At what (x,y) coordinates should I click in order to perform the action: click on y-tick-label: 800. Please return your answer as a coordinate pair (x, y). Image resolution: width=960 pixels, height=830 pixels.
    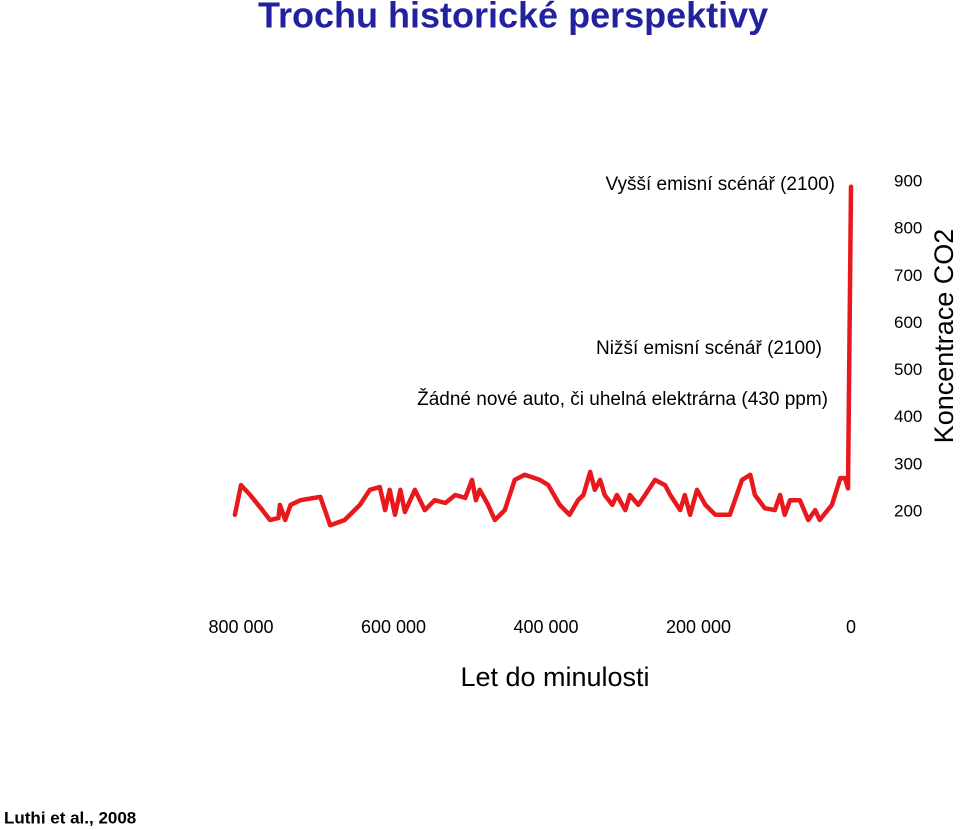
    Looking at the image, I should click on (908, 228).